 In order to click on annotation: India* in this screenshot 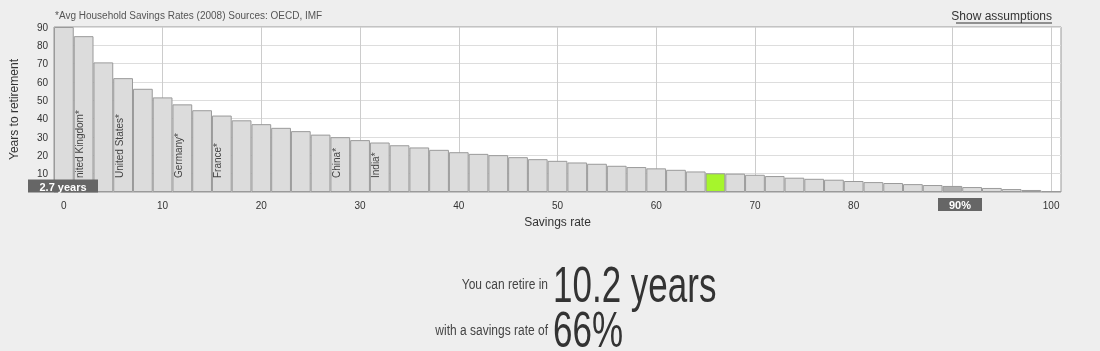, I will do `click(376, 165)`.